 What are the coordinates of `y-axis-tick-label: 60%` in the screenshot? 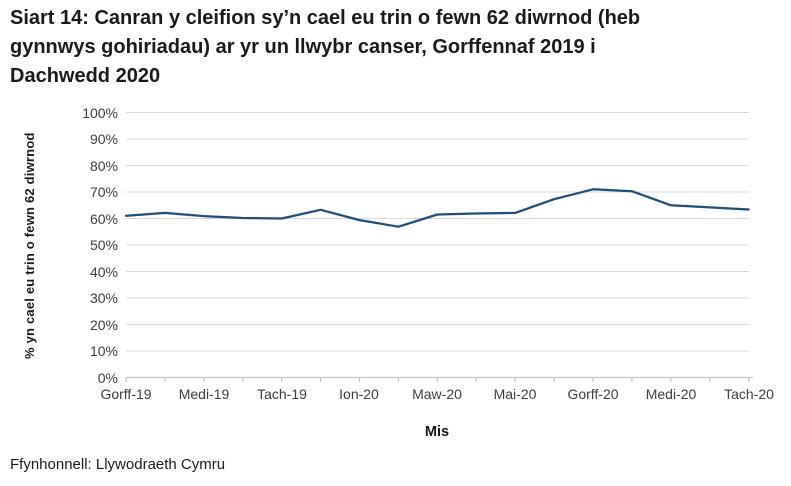 It's located at (103, 219).